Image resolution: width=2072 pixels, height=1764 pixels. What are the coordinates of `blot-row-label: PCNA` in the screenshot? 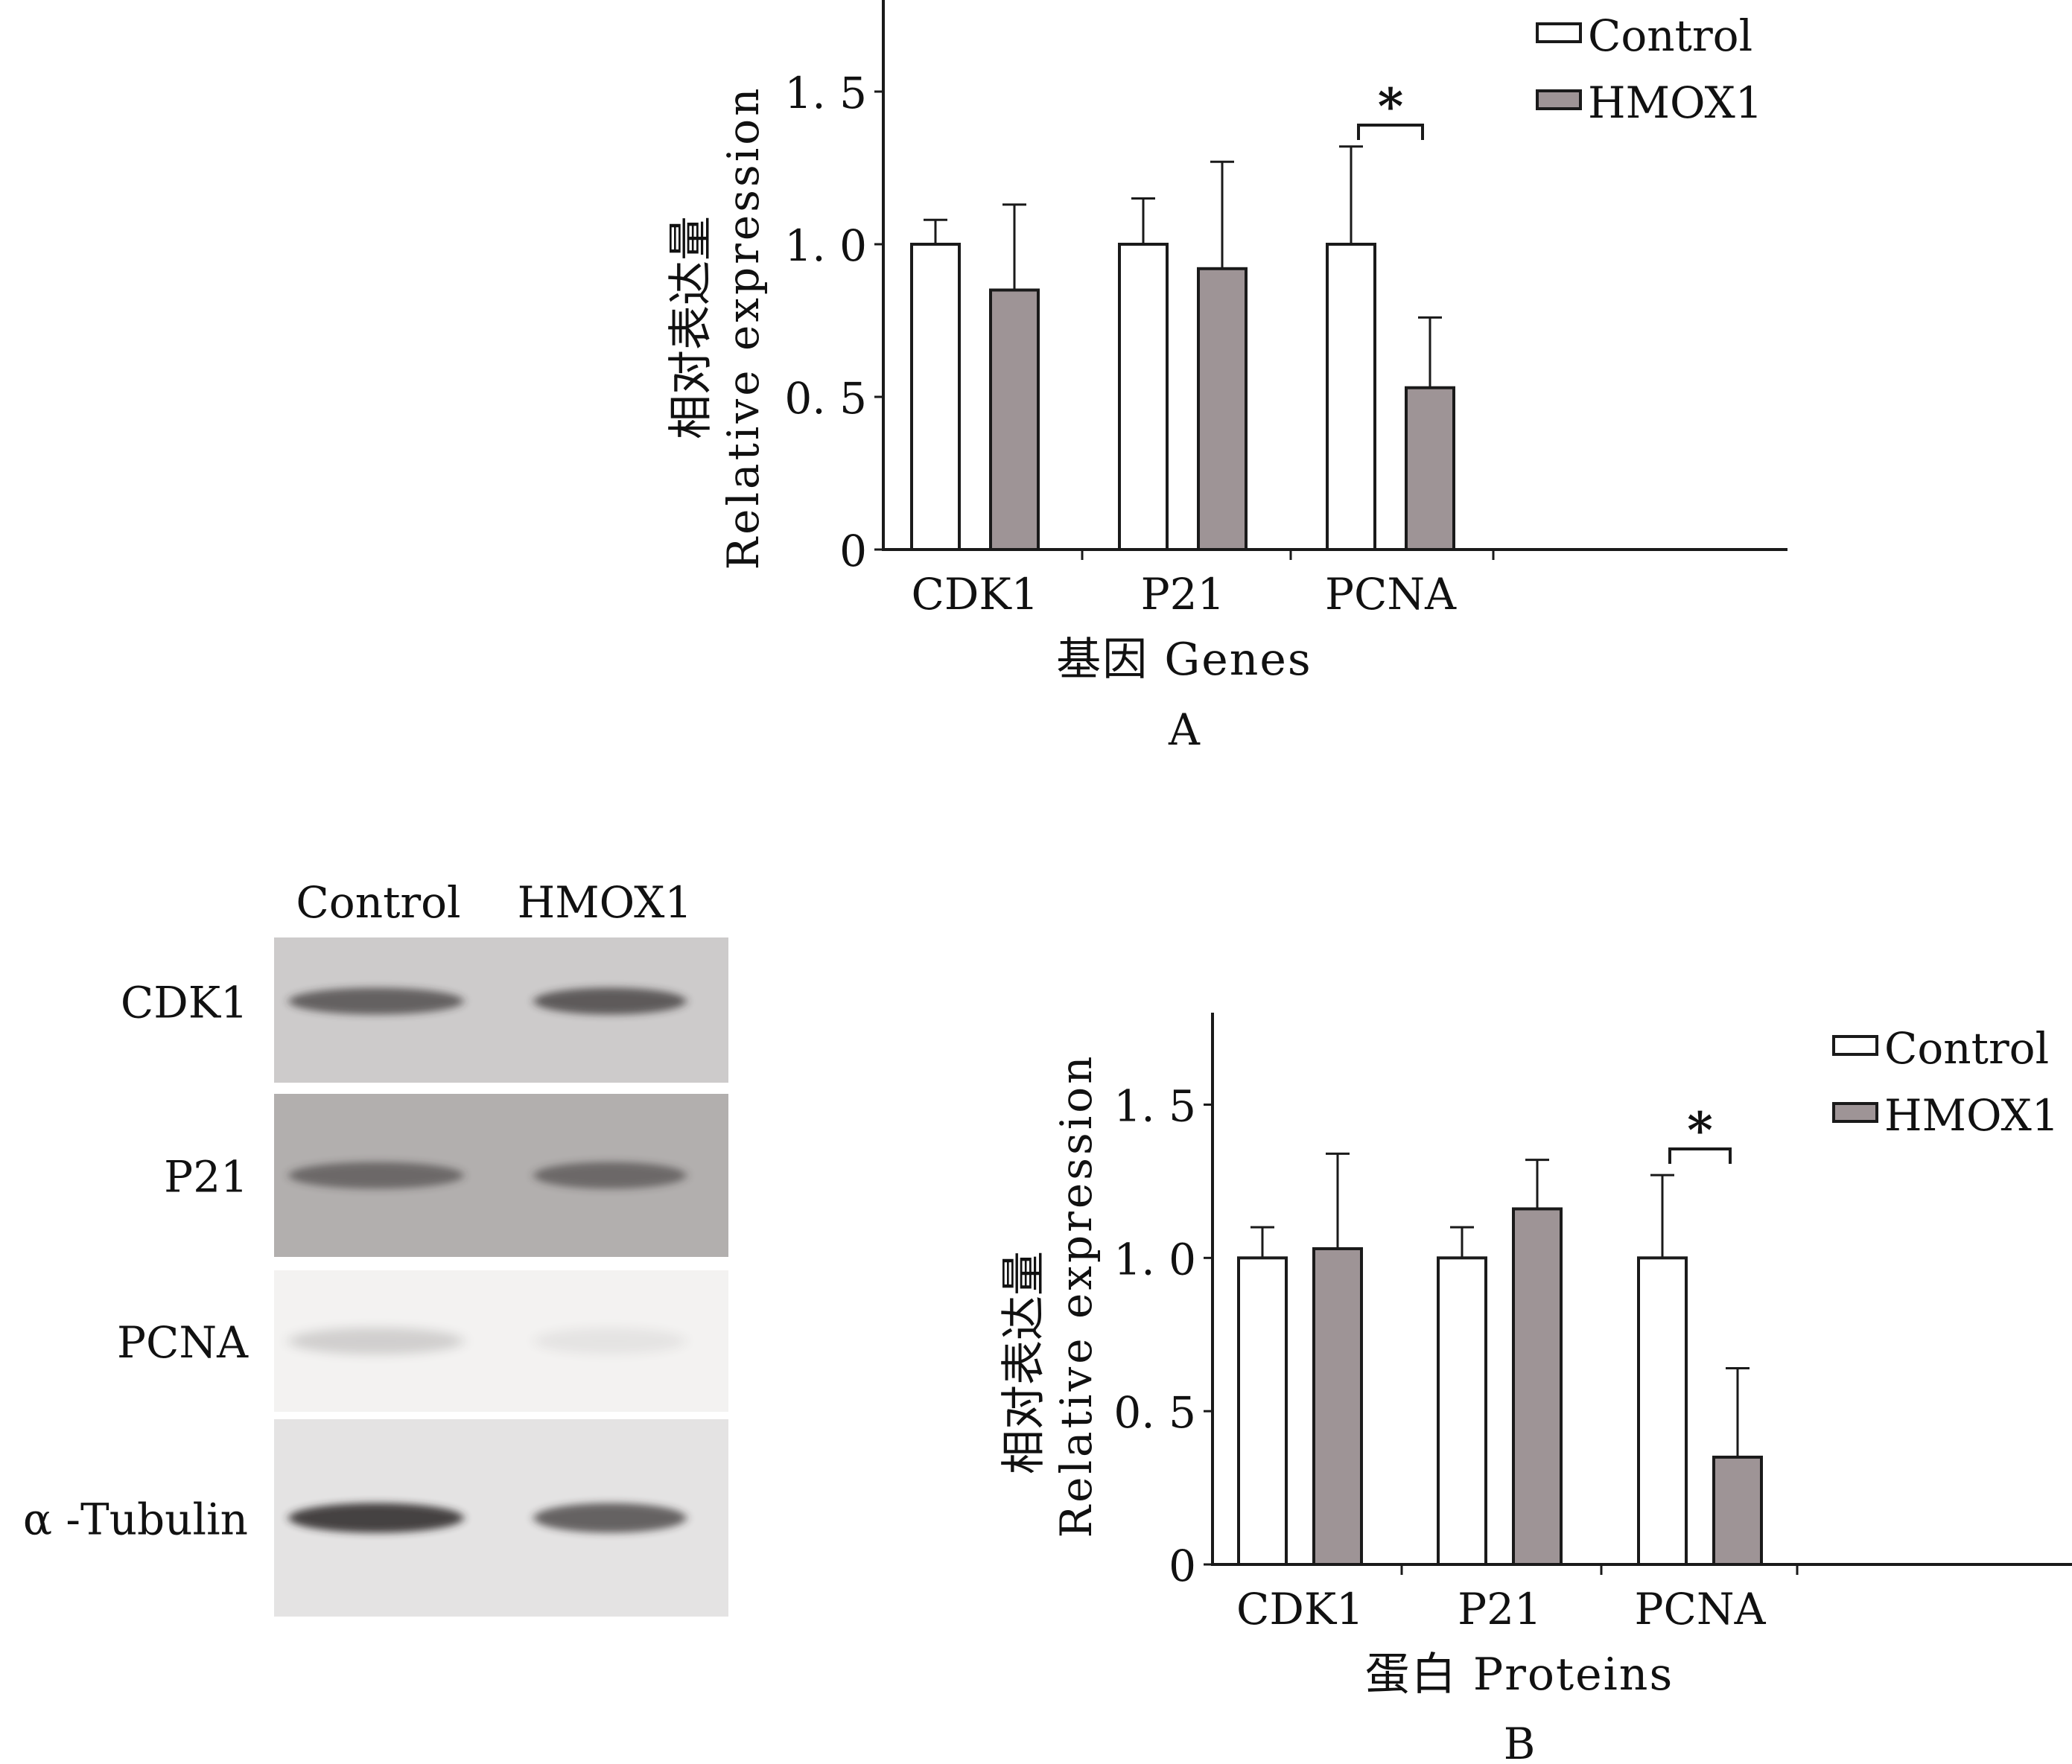 It's located at (183, 1342).